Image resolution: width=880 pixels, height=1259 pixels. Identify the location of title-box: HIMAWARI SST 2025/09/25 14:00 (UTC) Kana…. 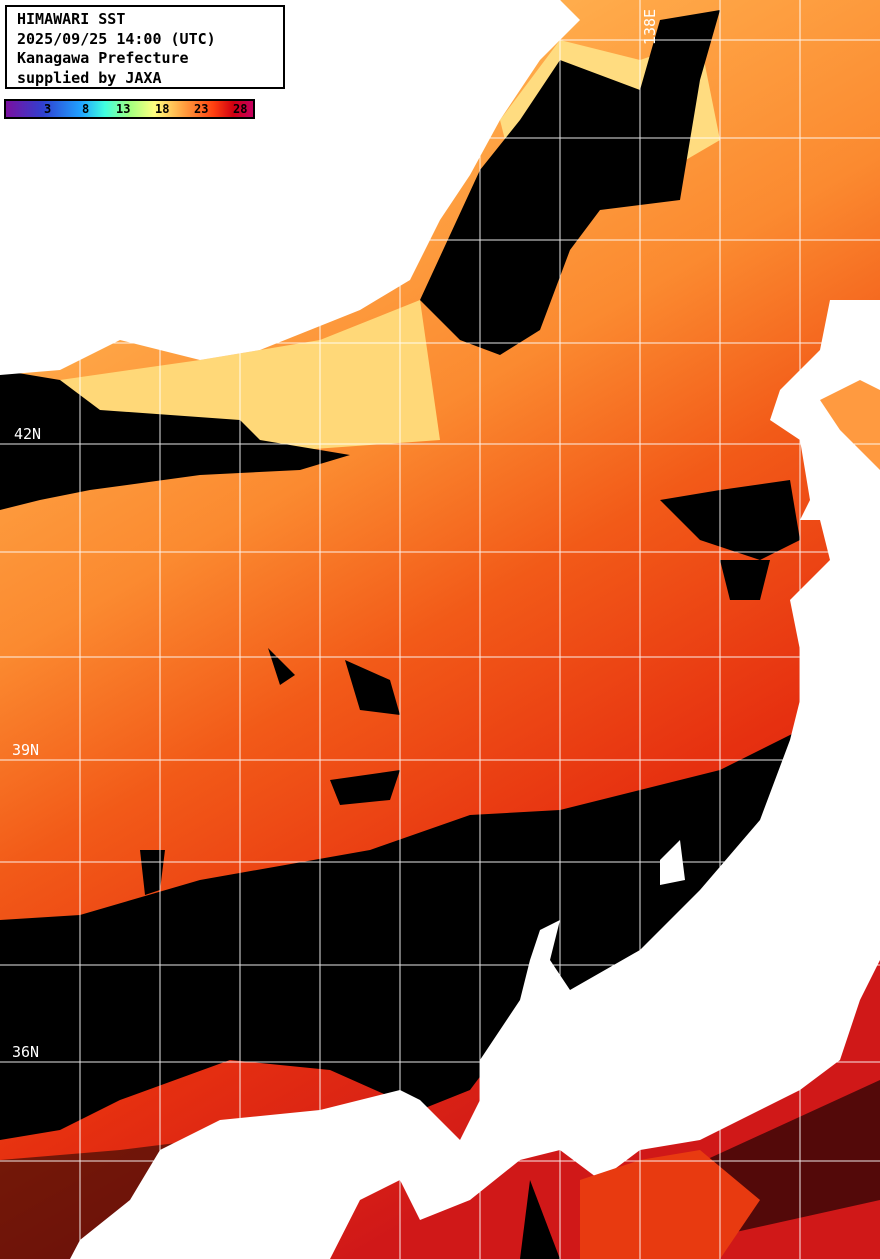
(145, 47).